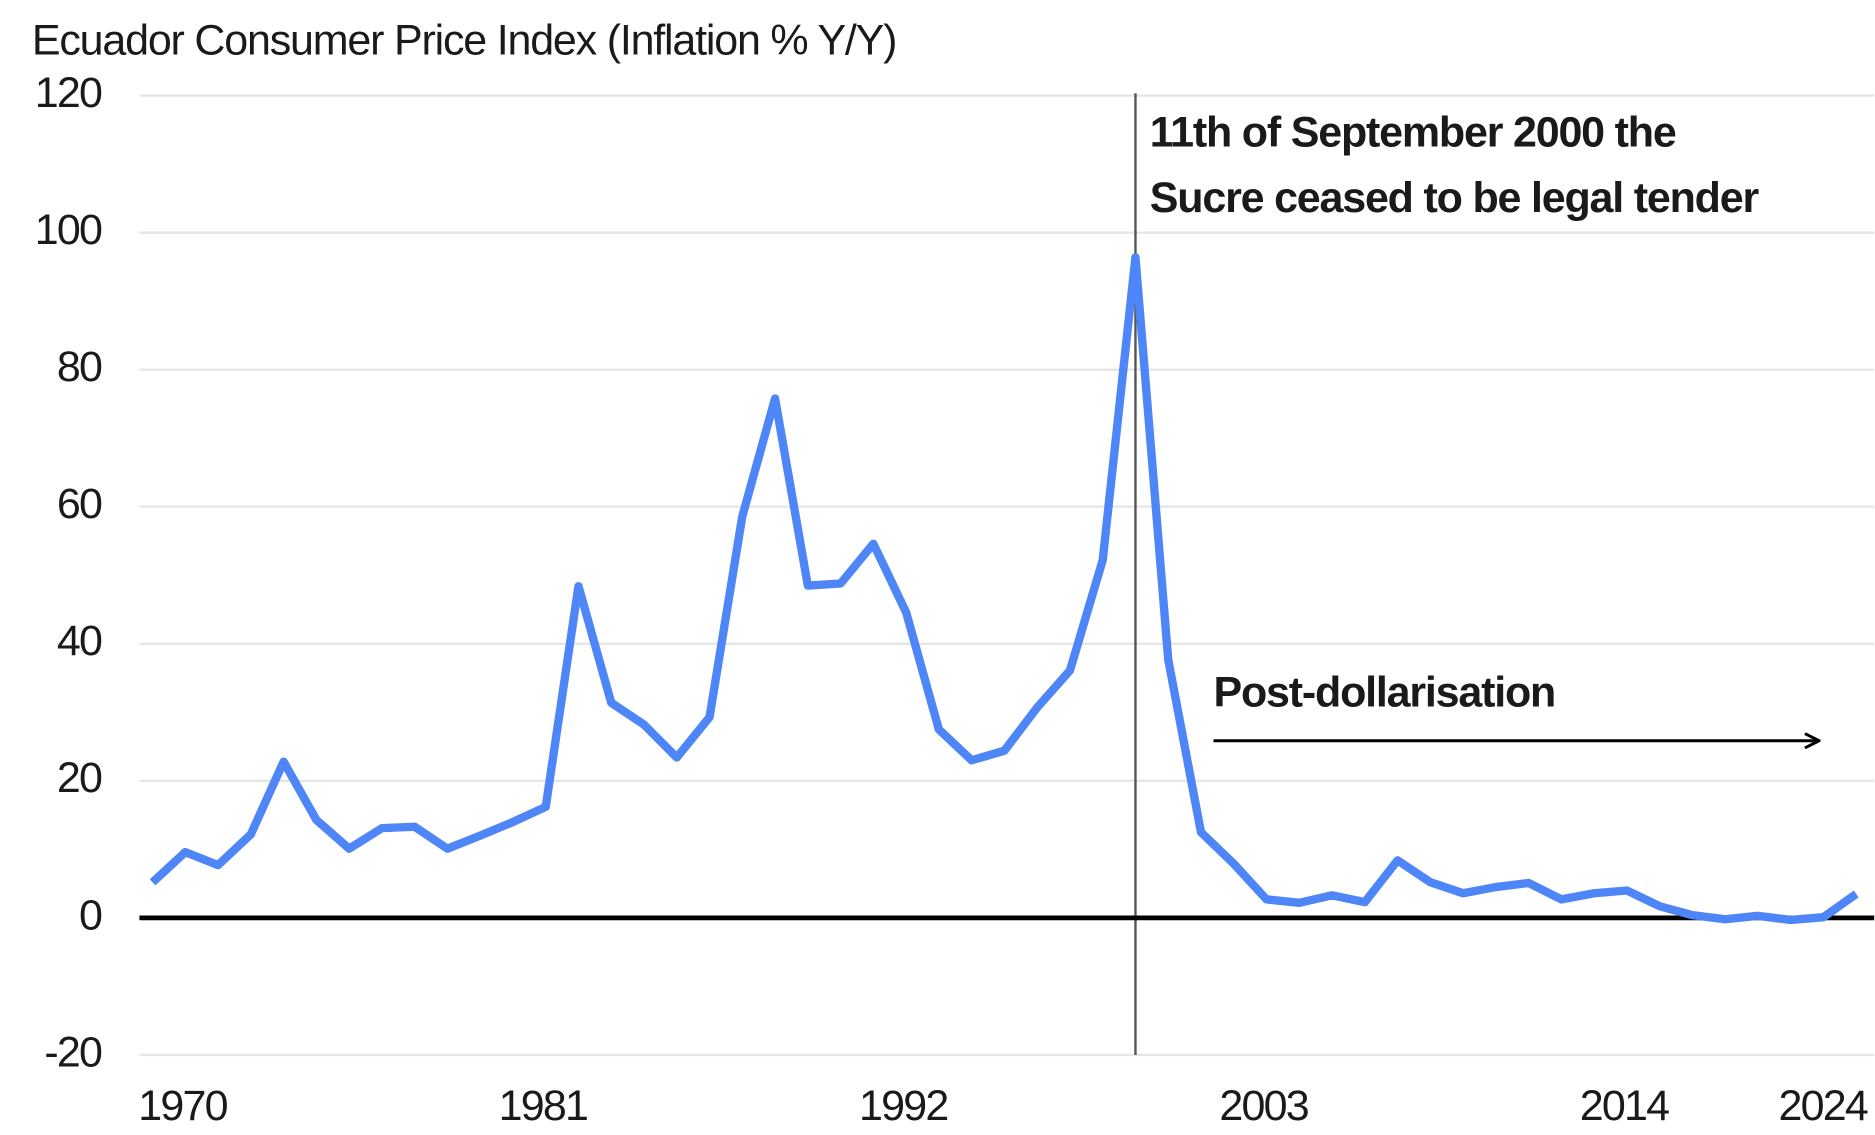  Describe the element at coordinates (1823, 1106) in the screenshot. I see `x-tick-label: 2024` at that location.